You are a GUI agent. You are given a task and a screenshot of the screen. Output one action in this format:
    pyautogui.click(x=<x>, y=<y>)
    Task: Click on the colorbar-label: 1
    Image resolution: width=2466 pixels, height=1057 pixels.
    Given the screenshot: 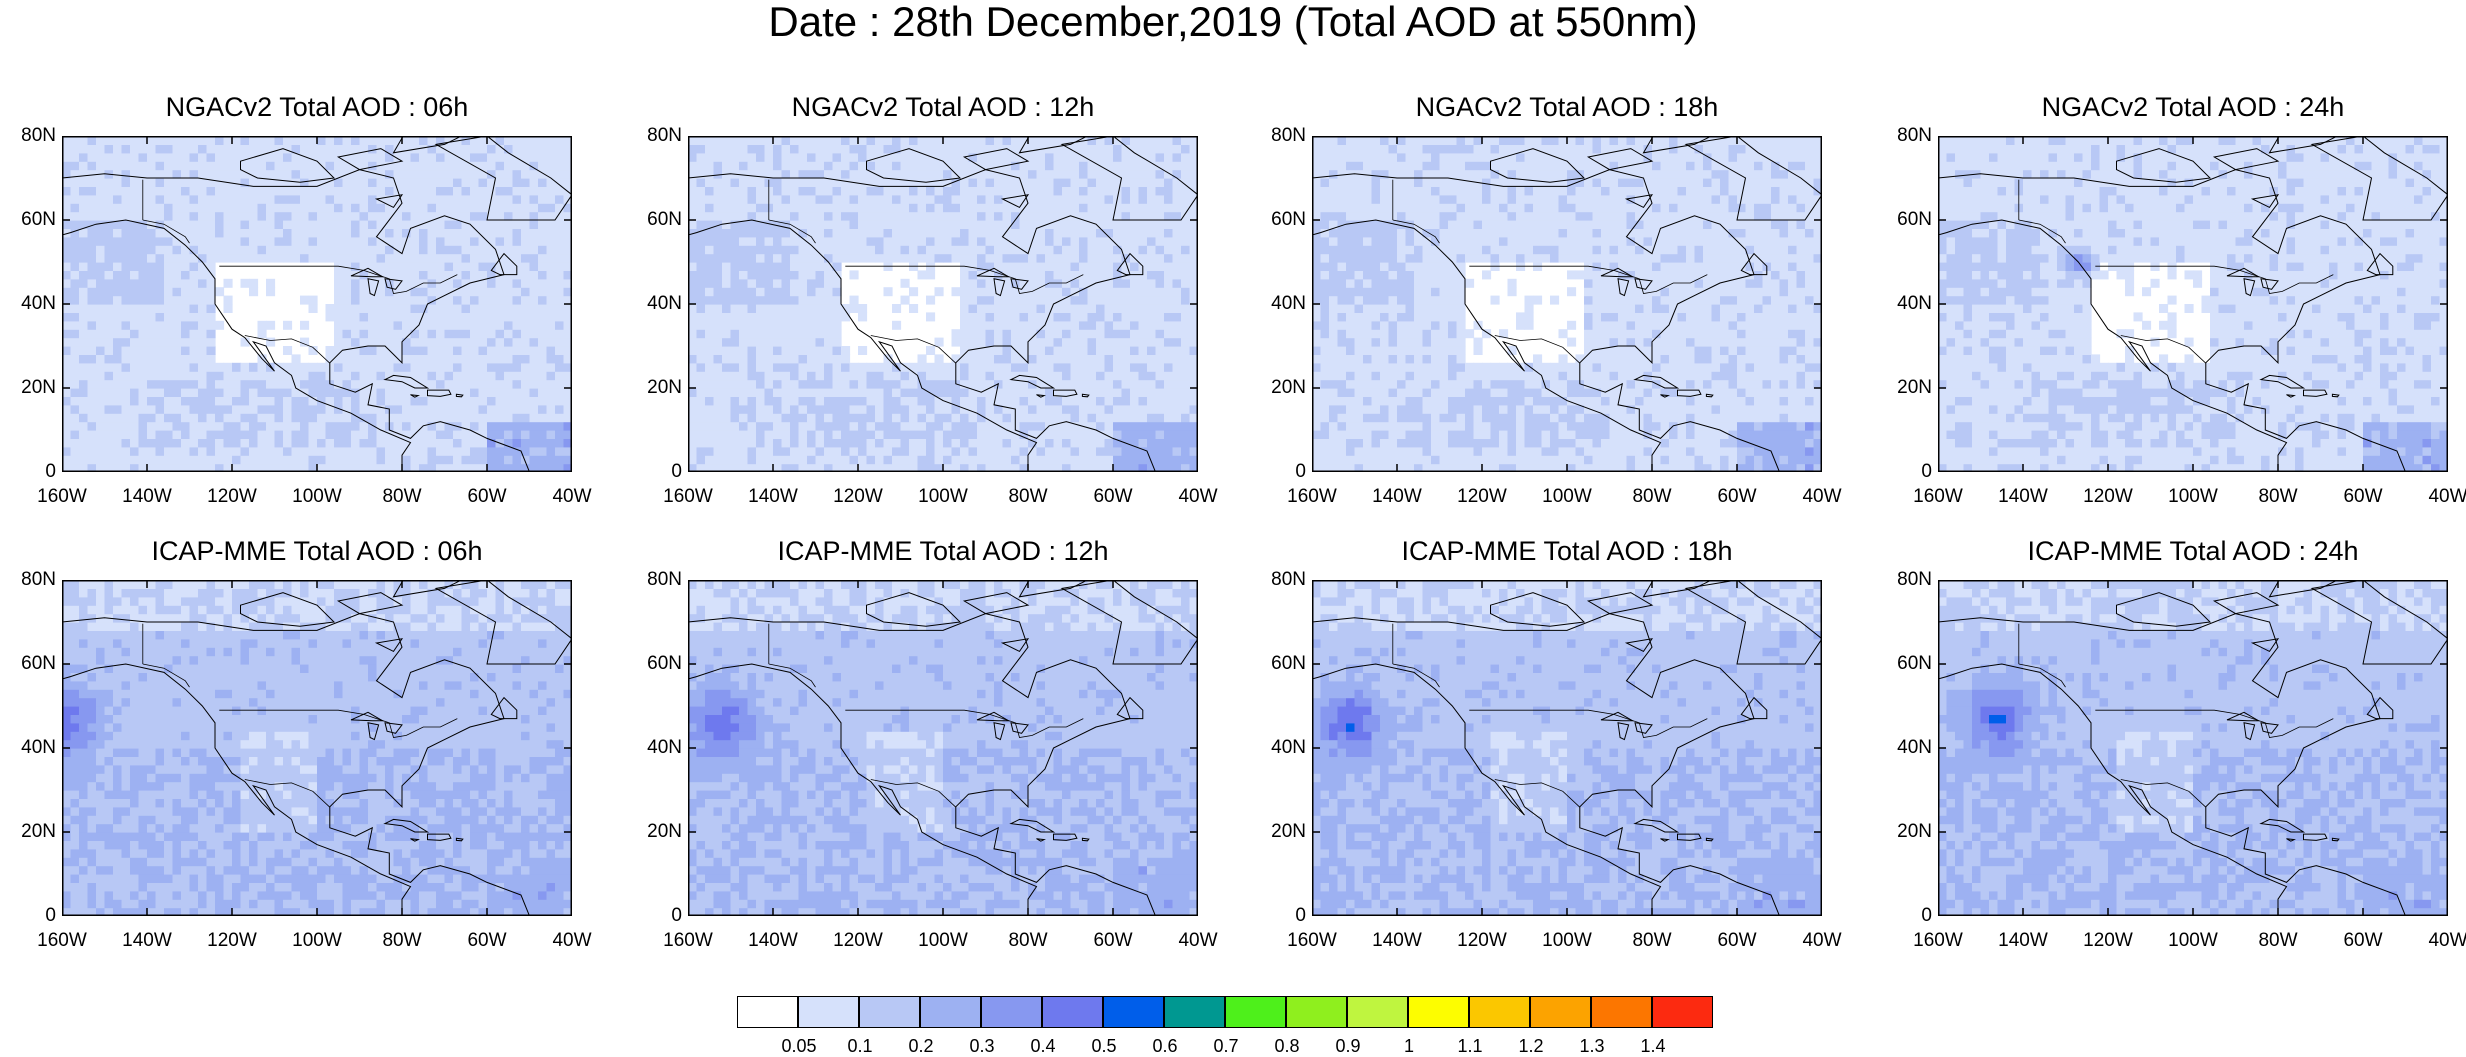 What is the action you would take?
    pyautogui.click(x=1409, y=1046)
    